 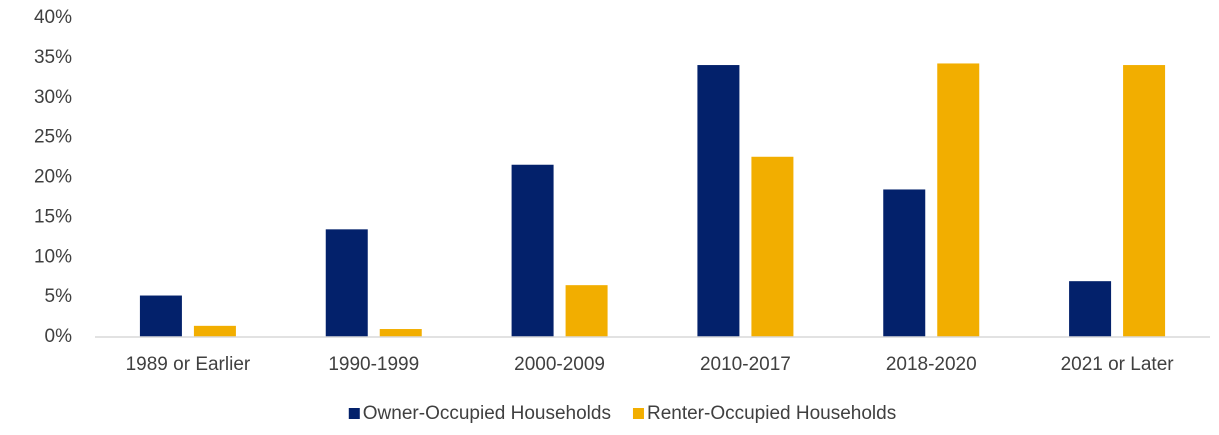 I want to click on x-tick-label: 2018-2020, so click(x=931, y=364).